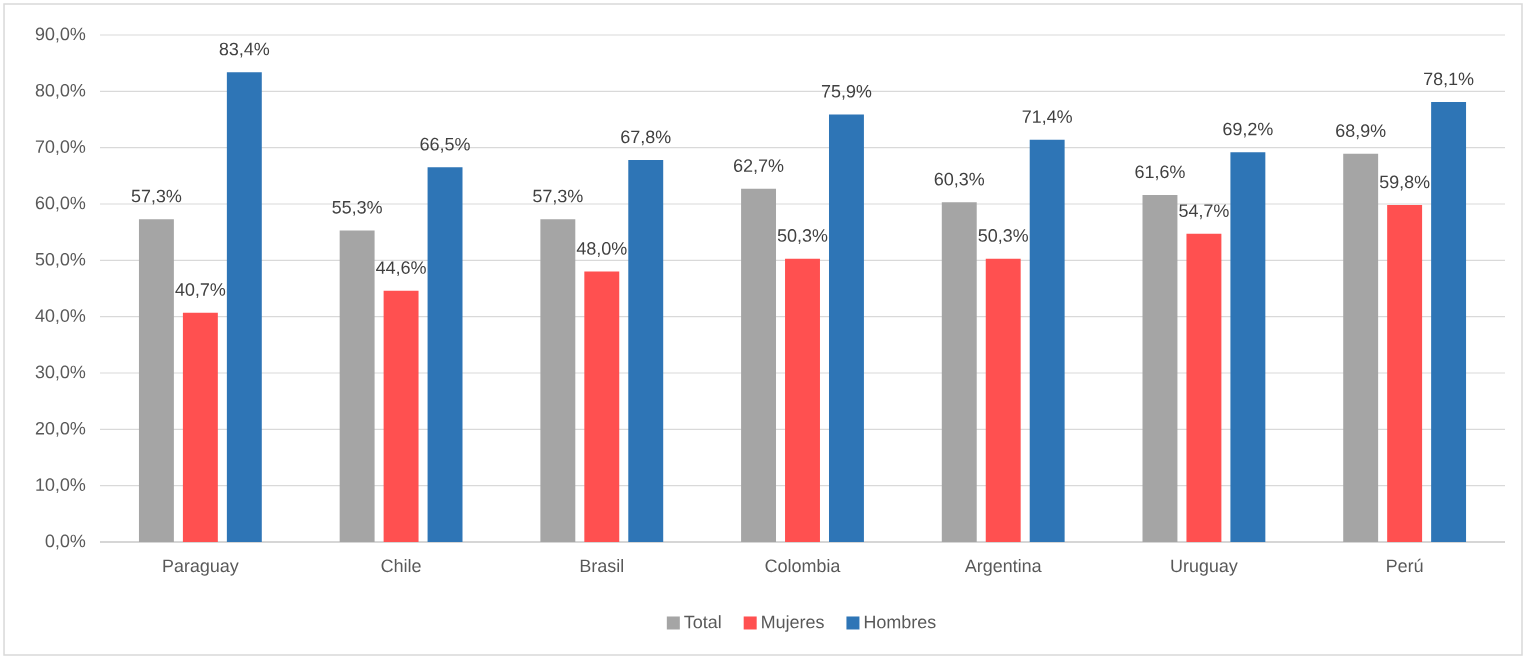 The image size is (1526, 659). I want to click on data-label: 66,5%, so click(445, 145).